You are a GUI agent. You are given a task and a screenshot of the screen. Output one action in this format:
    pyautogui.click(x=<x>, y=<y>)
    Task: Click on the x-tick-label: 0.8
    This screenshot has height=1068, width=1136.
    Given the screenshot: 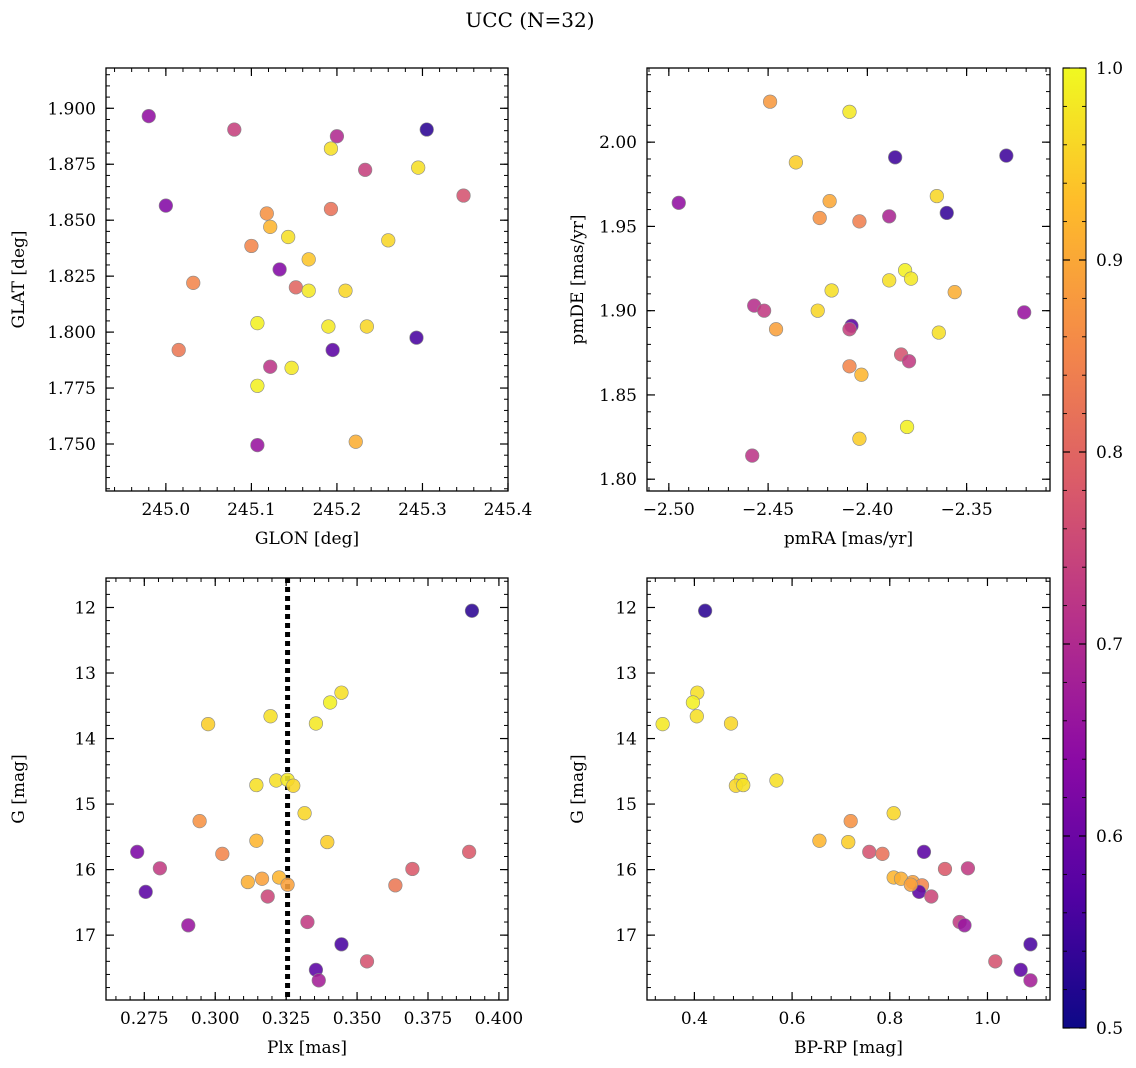 What is the action you would take?
    pyautogui.click(x=889, y=1019)
    